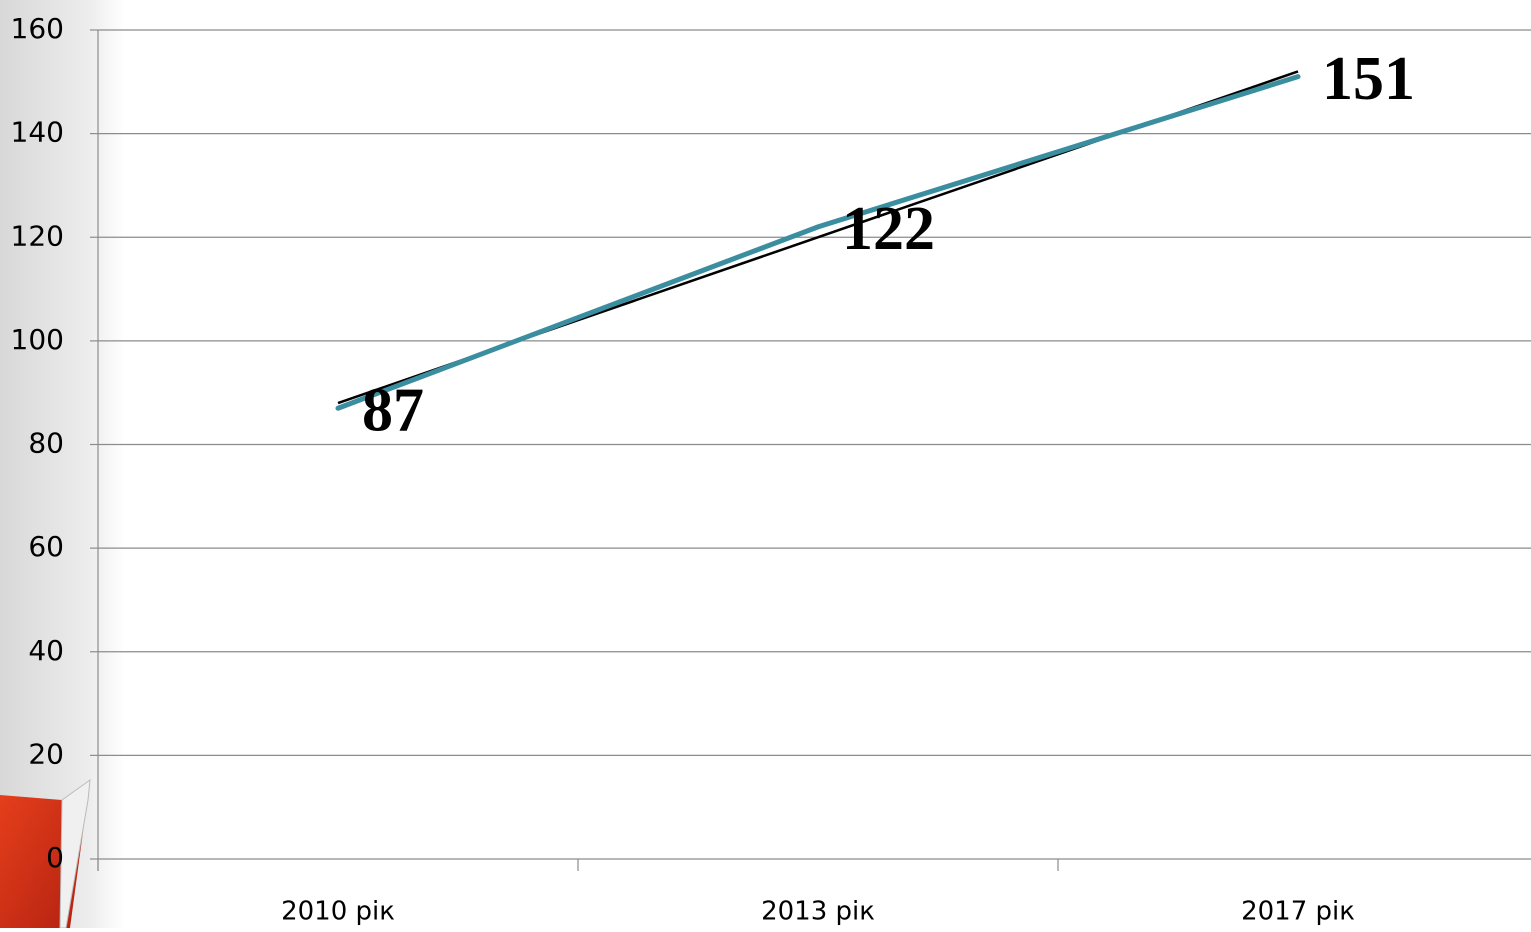 This screenshot has height=932, width=1531. Describe the element at coordinates (37, 235) in the screenshot. I see `y-tick-label: 120` at that location.